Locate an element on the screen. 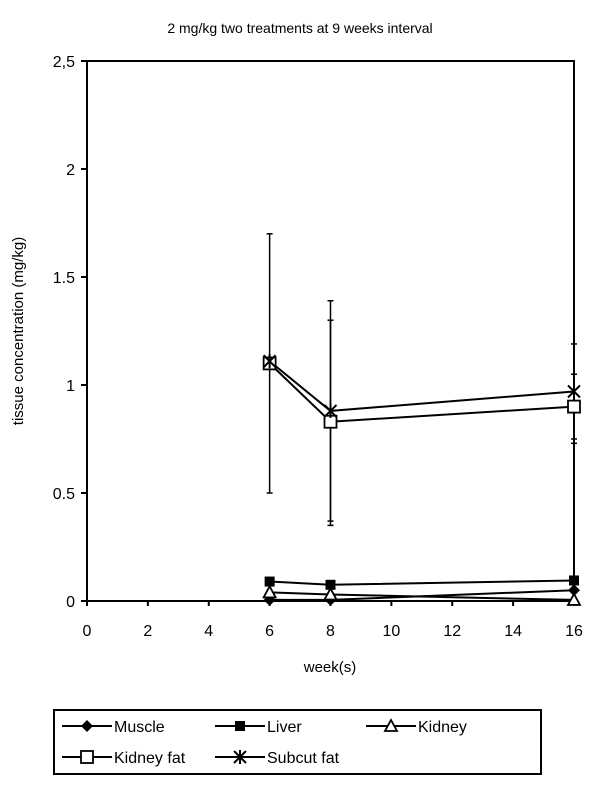  legend-label: Kidney fat is located at coordinates (150, 758).